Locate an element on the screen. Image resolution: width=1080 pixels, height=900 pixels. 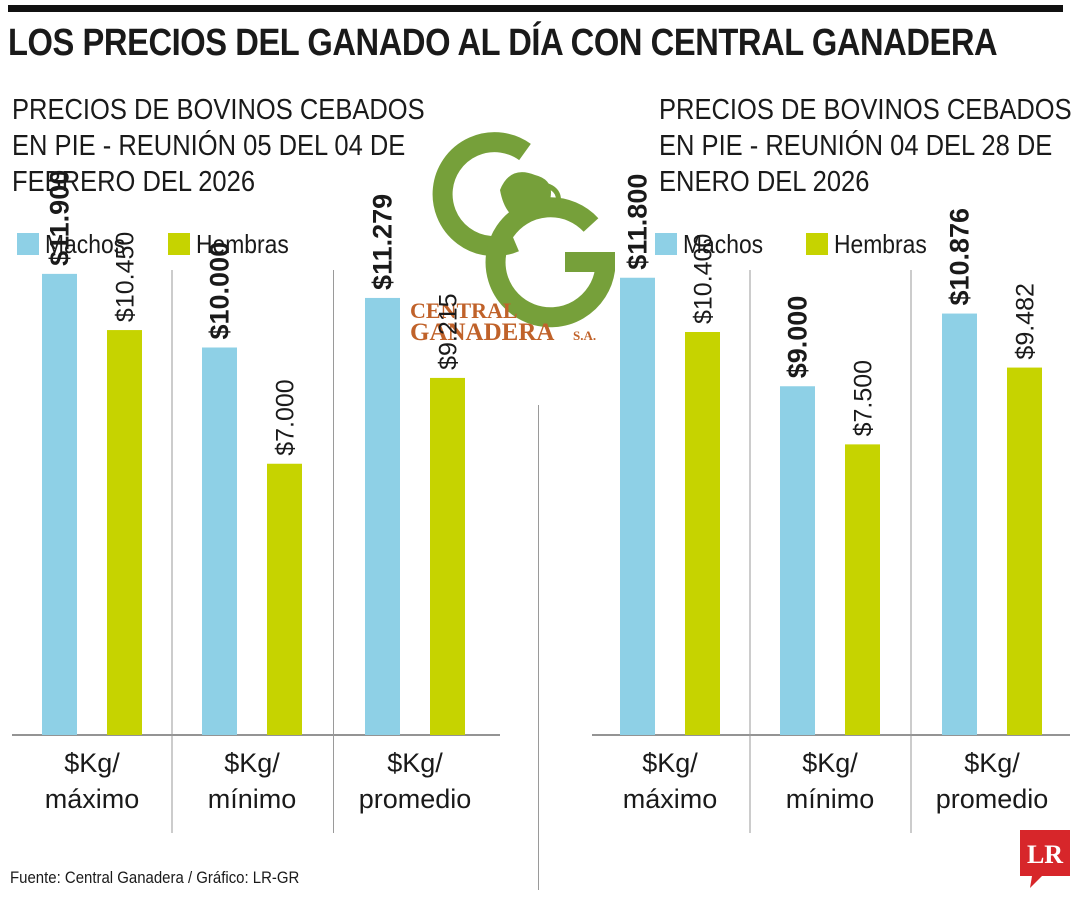
data-label-machos-2: $11.279 is located at coordinates (383, 242).